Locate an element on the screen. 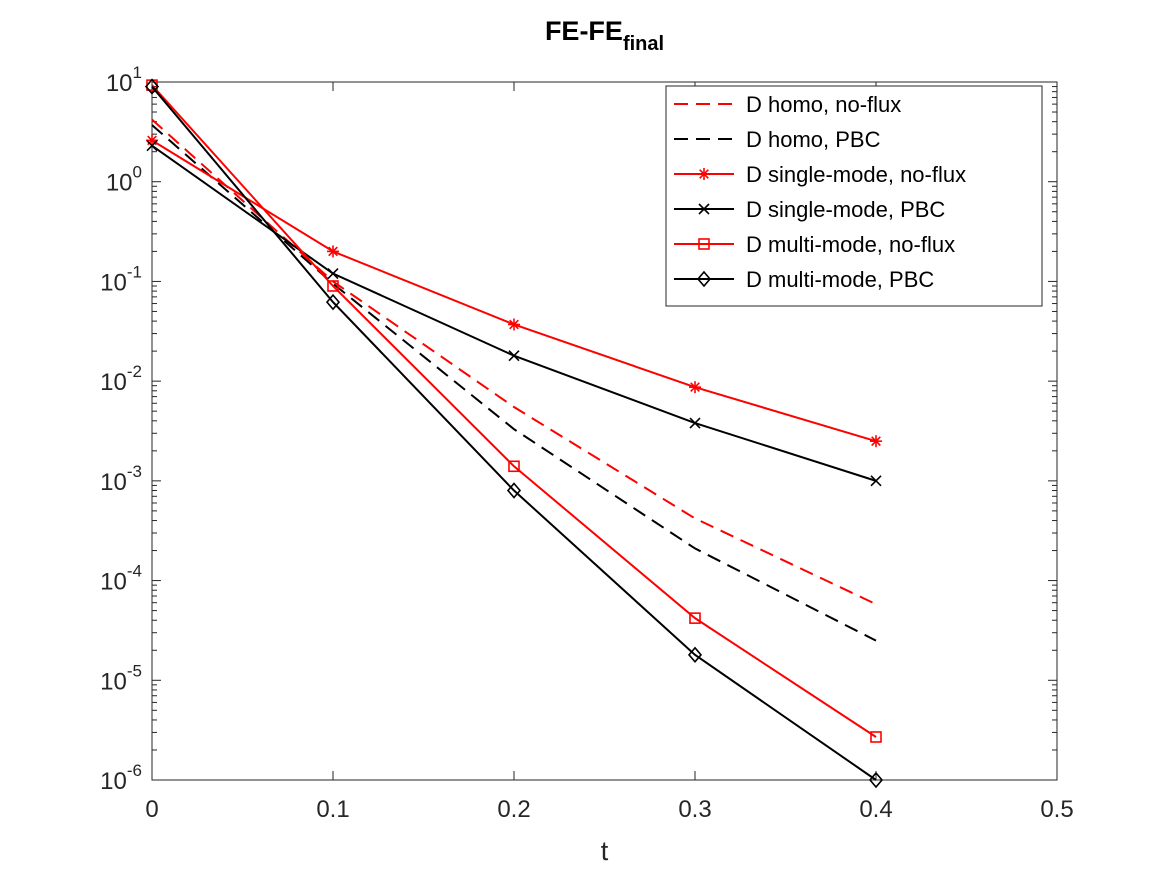 This screenshot has width=1167, height=875. x-tick-label: 0.1 is located at coordinates (332, 809).